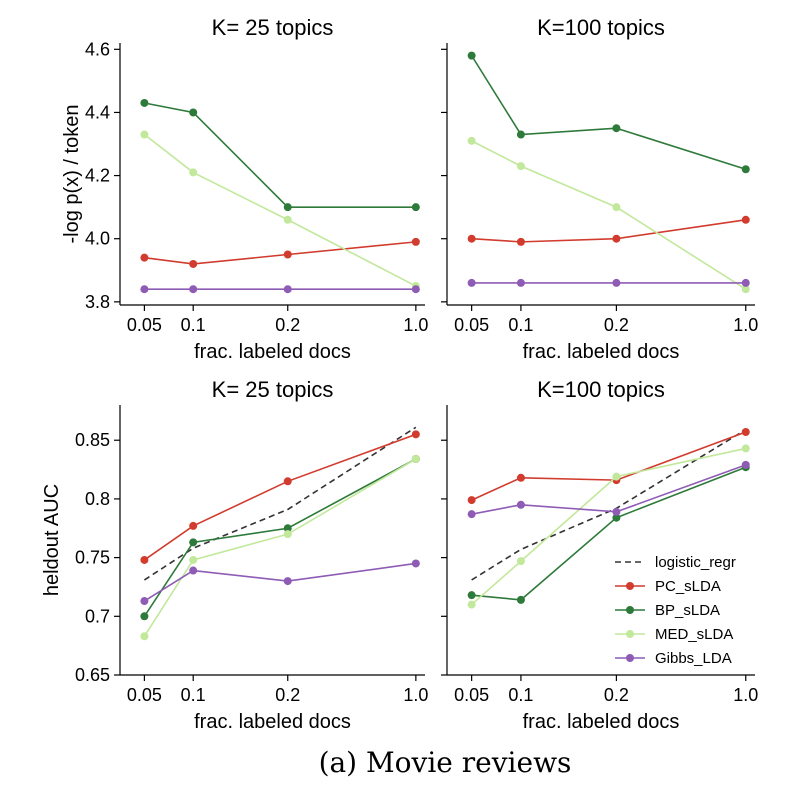 The width and height of the screenshot is (798, 792). I want to click on panel-title: K= 25 topics, so click(273, 389).